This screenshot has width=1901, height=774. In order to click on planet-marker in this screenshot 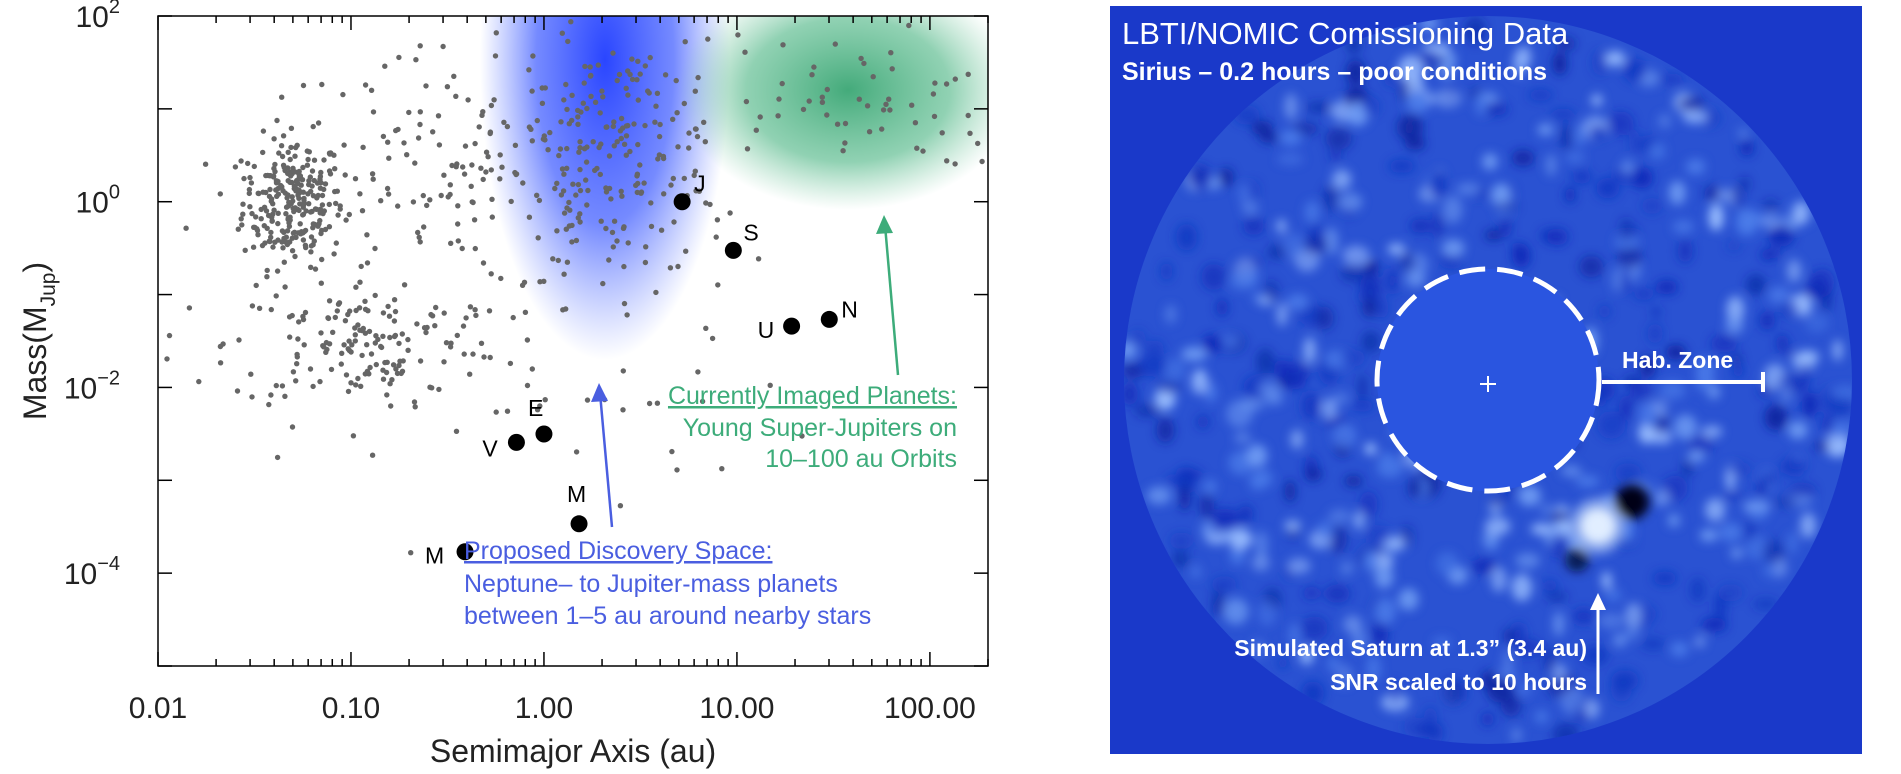, I will do `click(544, 434)`.